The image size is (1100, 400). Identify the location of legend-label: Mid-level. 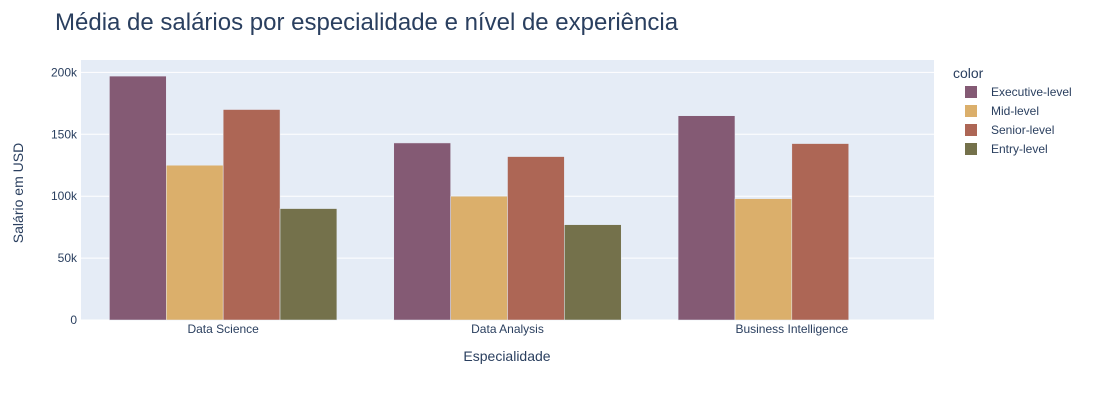
(1015, 111).